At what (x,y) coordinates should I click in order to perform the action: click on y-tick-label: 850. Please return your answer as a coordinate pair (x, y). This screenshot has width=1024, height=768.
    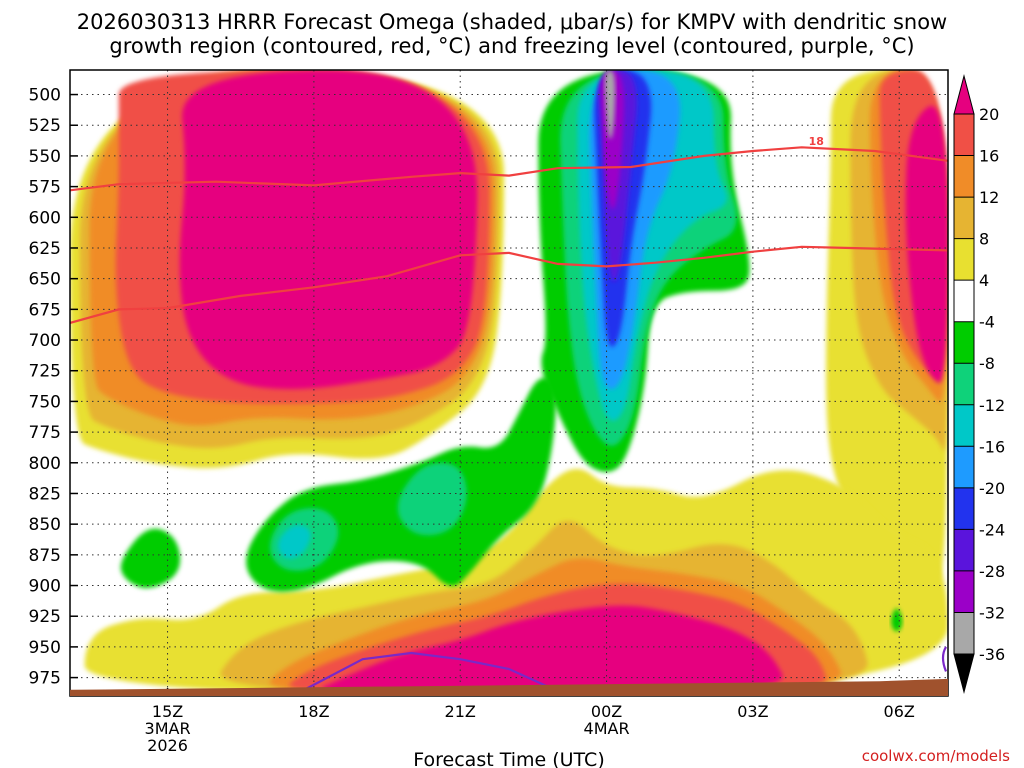
    Looking at the image, I should click on (45, 525).